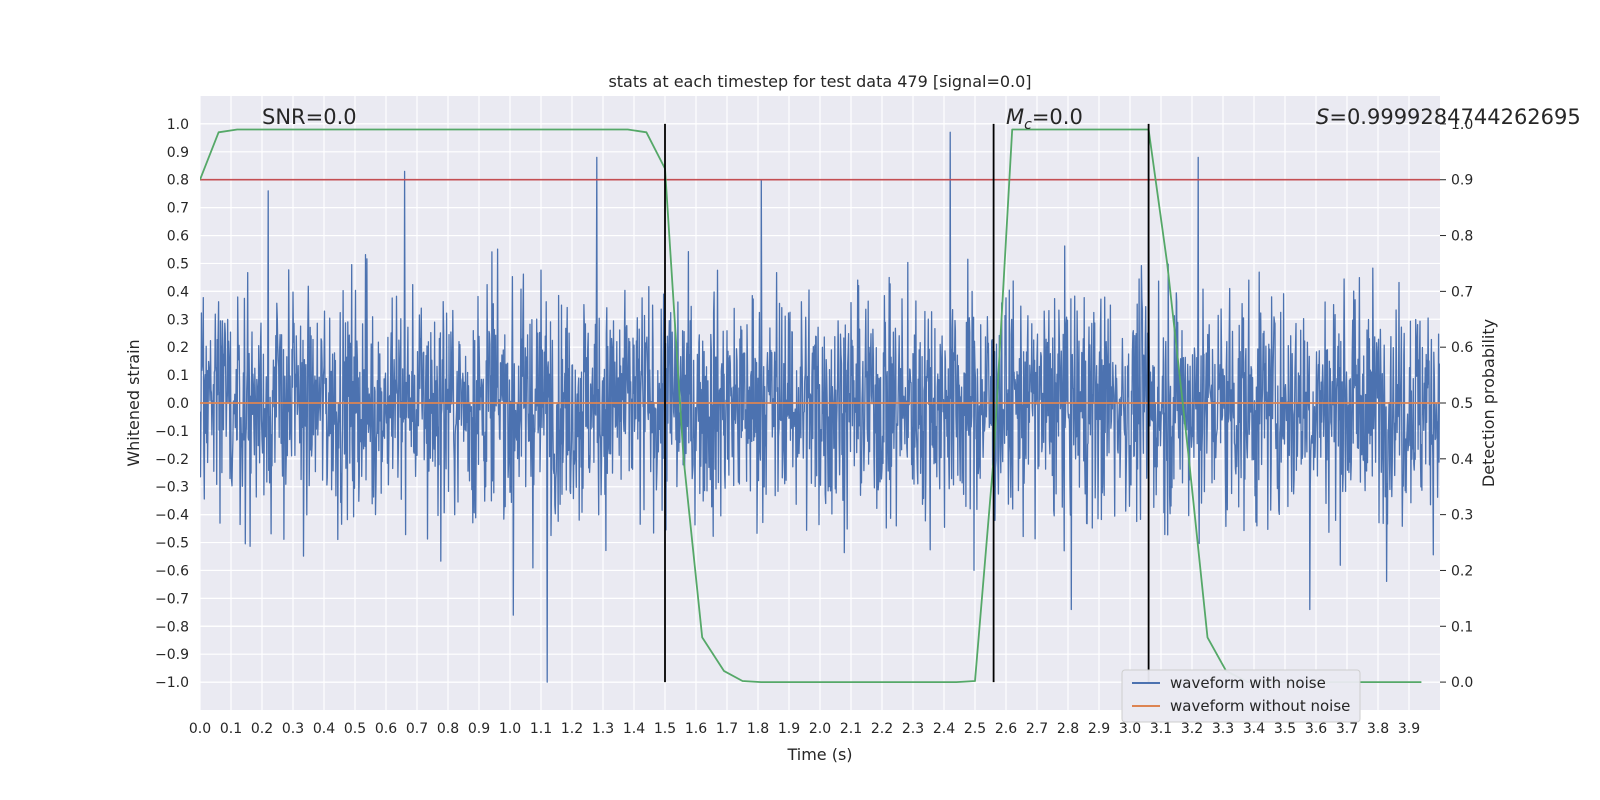 Image resolution: width=1600 pixels, height=800 pixels. I want to click on x-tick-label: 2.5, so click(975, 729).